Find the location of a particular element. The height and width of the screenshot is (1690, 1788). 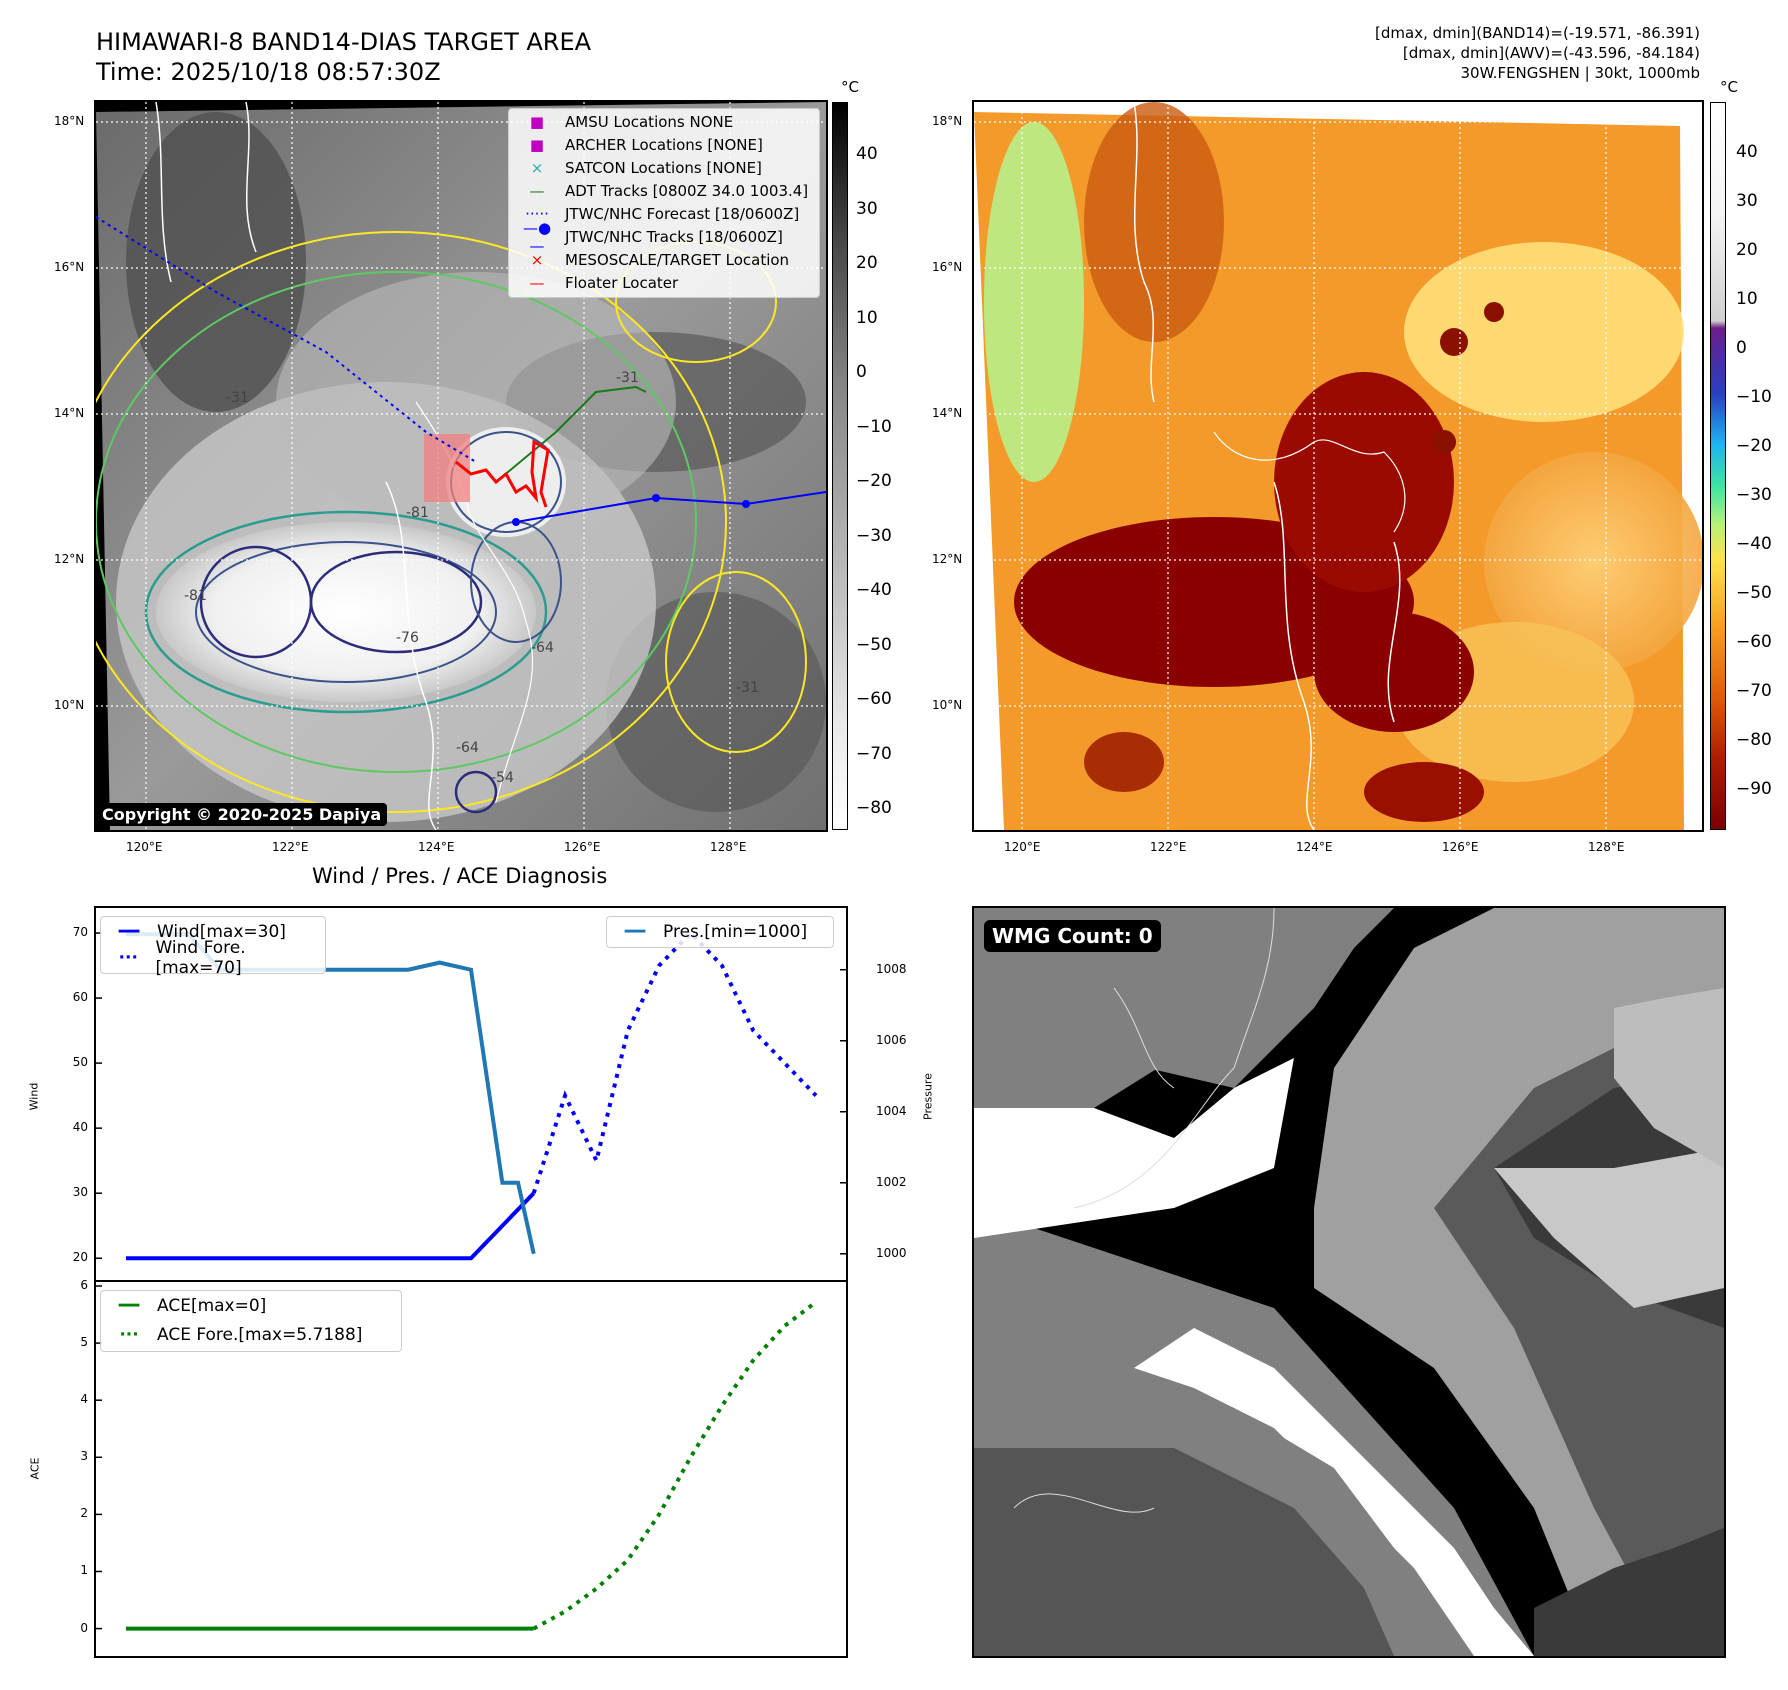

figure-title-line2: Time: 2025/10/18 08:57:30Z is located at coordinates (268, 72).